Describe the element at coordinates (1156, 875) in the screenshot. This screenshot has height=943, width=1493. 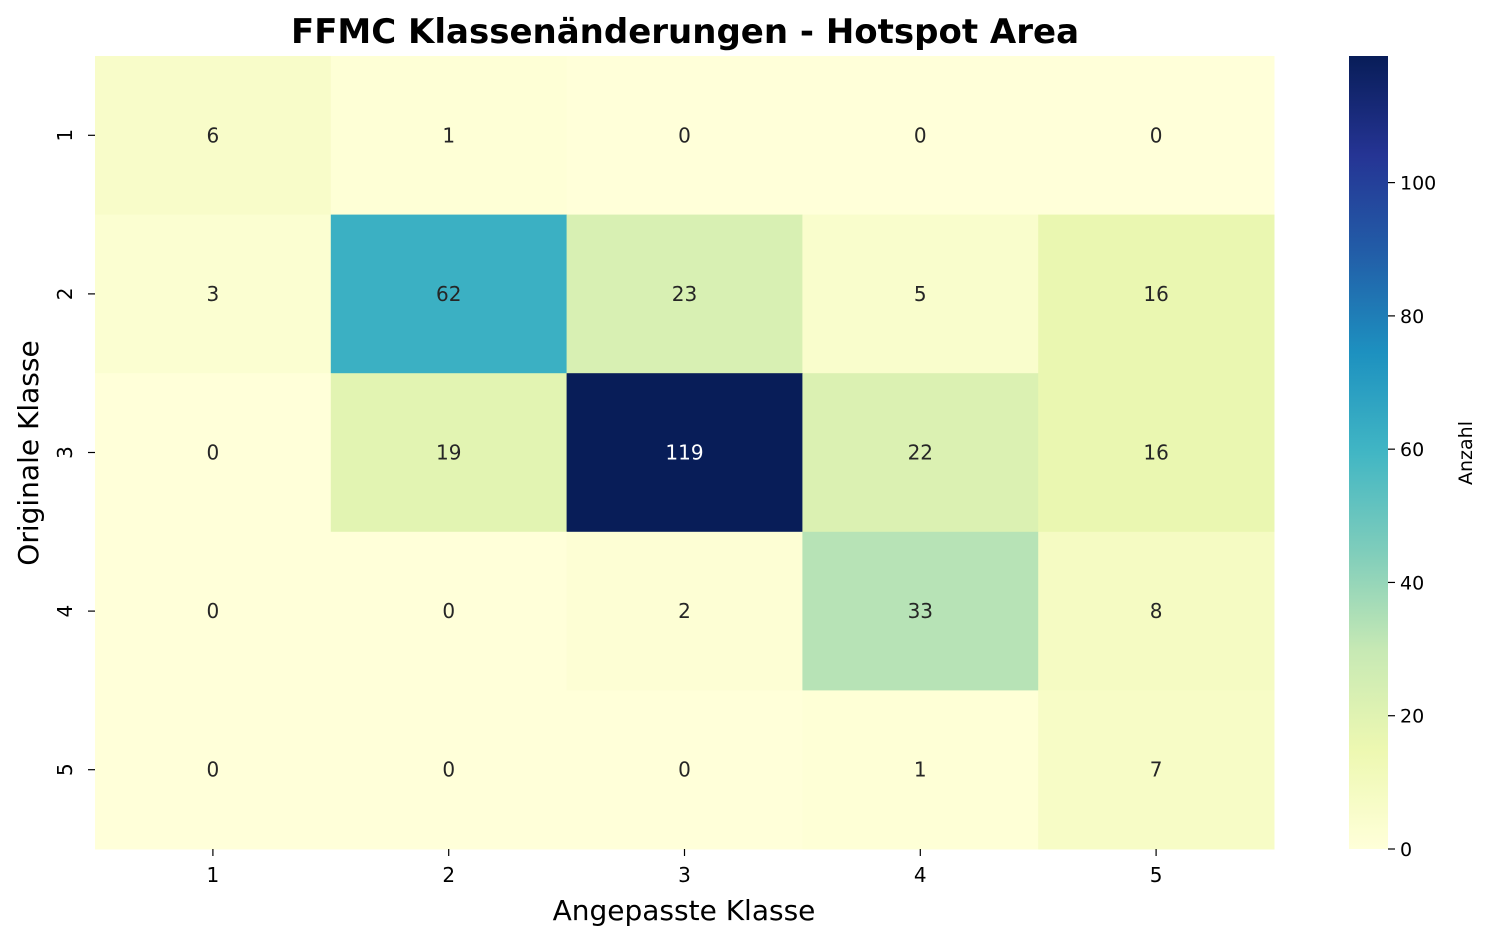
I see `x-tick-label: 5` at that location.